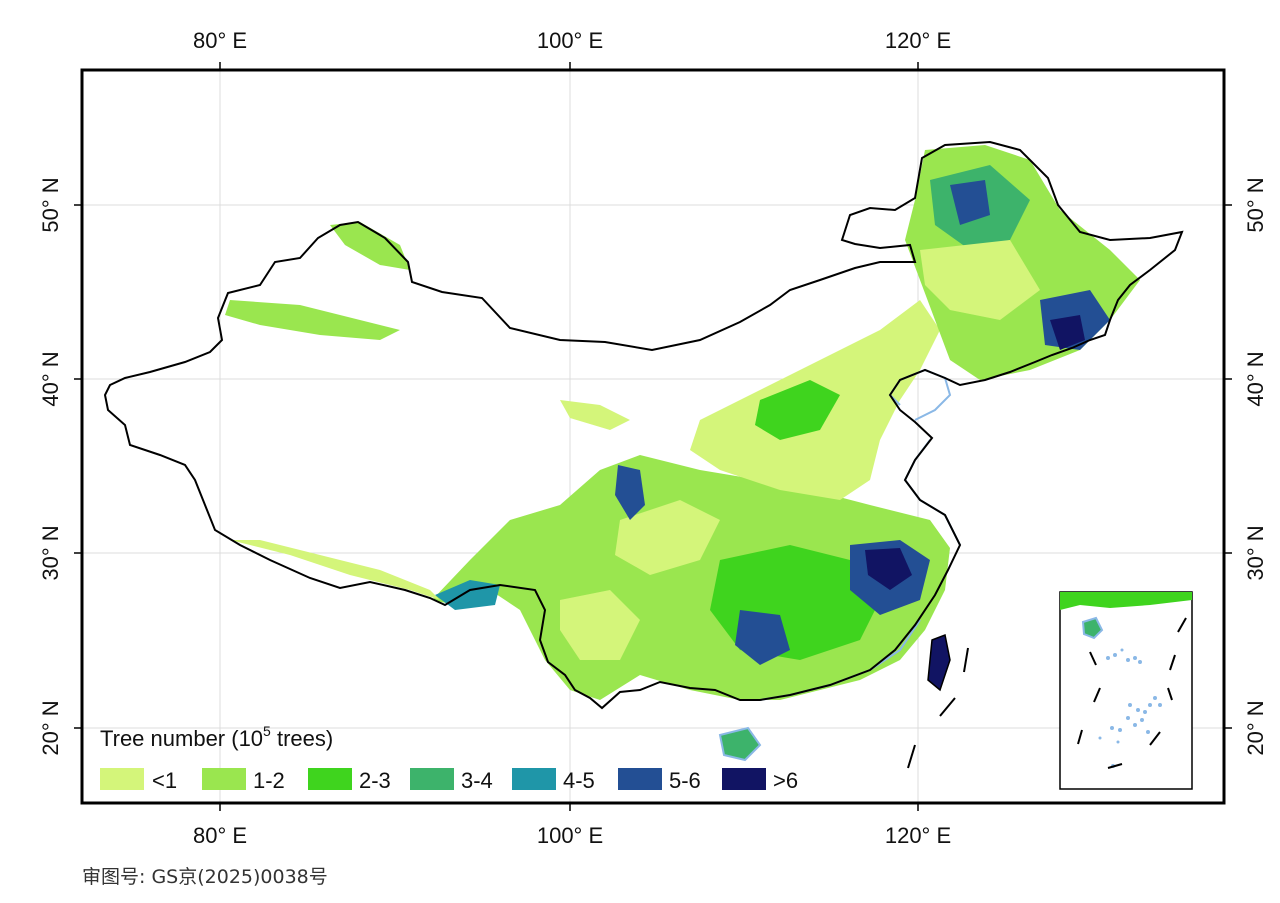 Image resolution: width=1280 pixels, height=903 pixels. Describe the element at coordinates (50, 552) in the screenshot. I see `lat-label-left-30: 30° N` at that location.